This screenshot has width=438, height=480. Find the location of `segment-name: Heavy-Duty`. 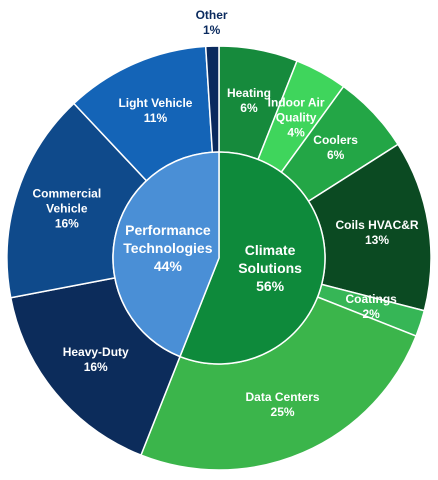

segment-name: Heavy-Duty is located at coordinates (95, 351).